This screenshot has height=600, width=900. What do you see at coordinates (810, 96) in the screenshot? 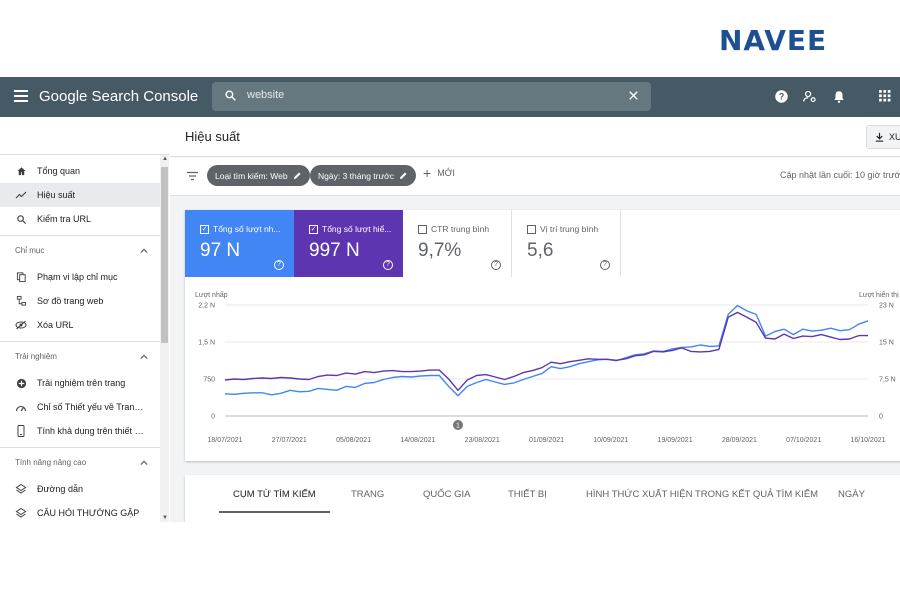
I see `manage-accounts-icon` at bounding box center [810, 96].